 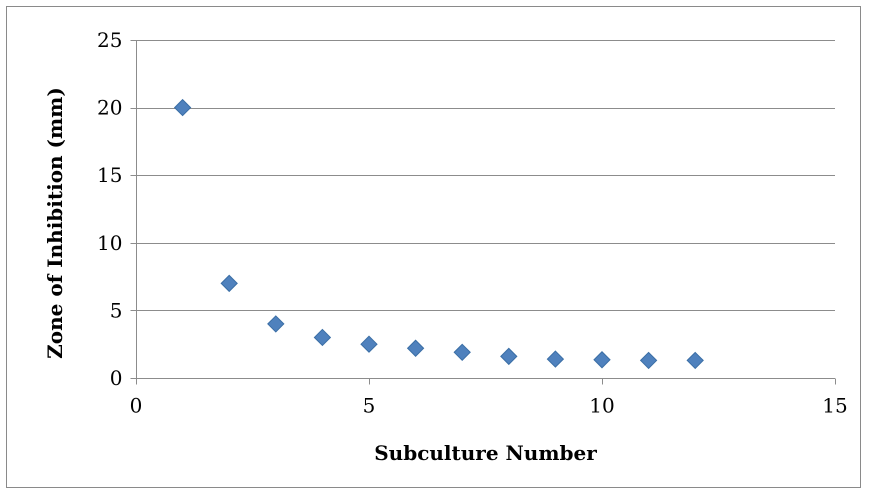 What do you see at coordinates (601, 406) in the screenshot?
I see `x-tick-label-2: 10` at bounding box center [601, 406].